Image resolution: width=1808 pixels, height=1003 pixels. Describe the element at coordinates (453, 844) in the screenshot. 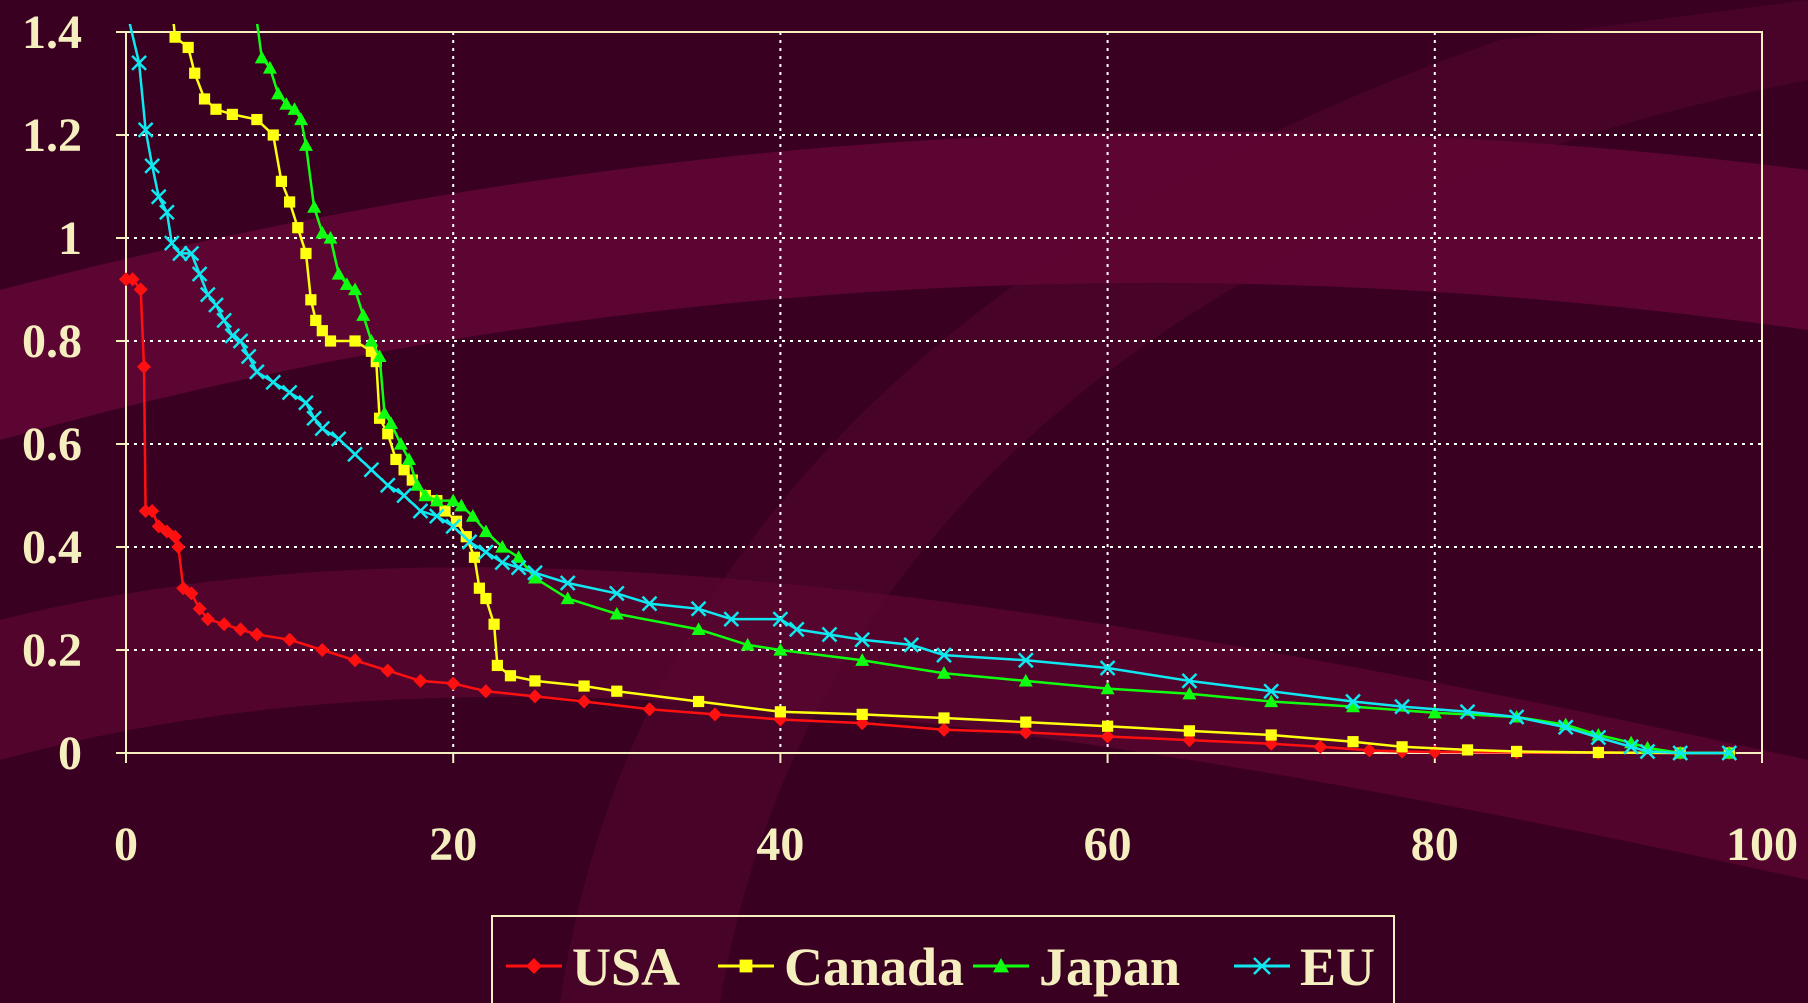

I see `x-tick-label: 20` at that location.